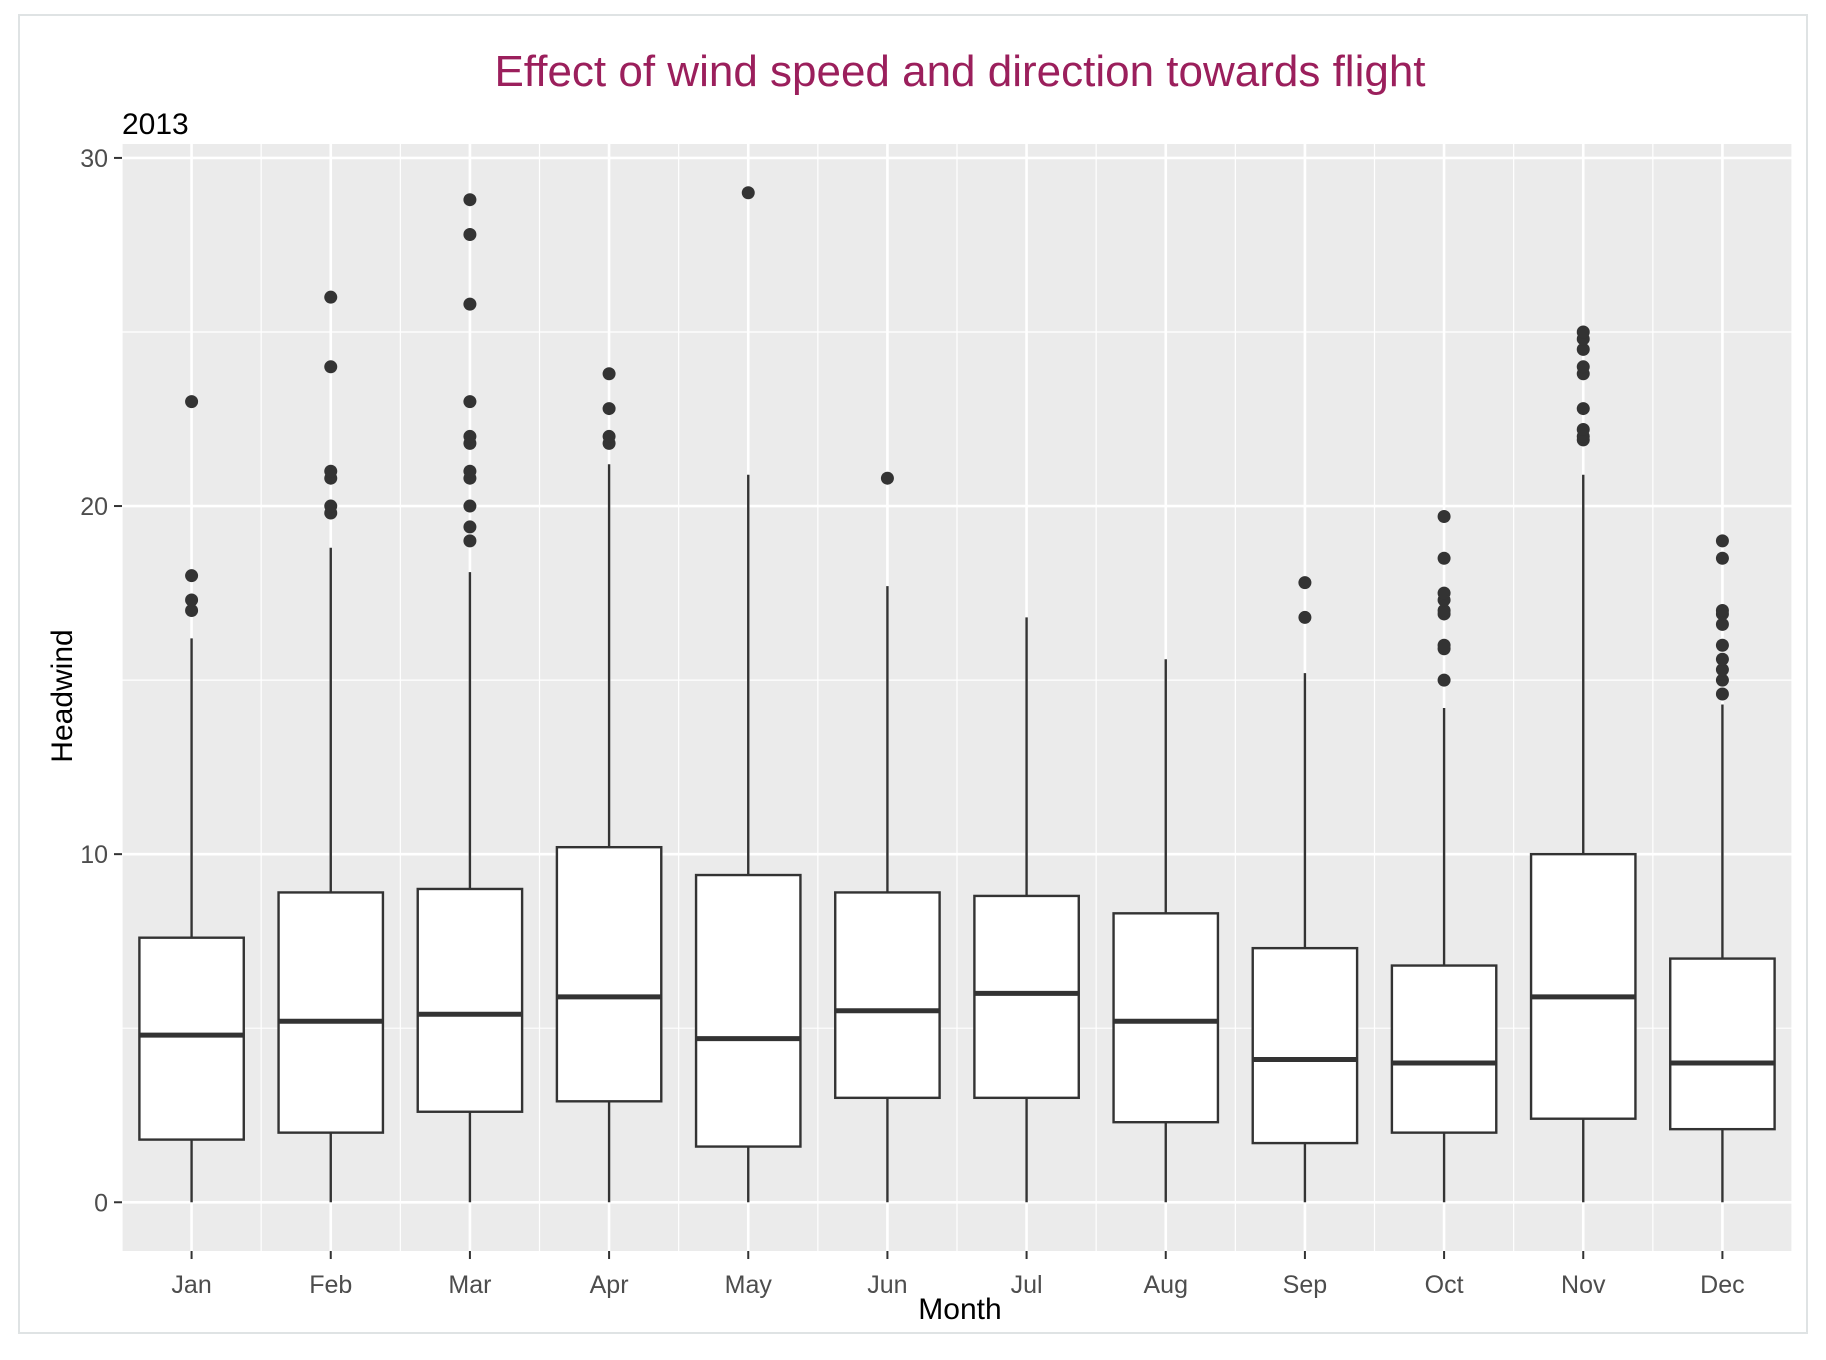 Image resolution: width=1826 pixels, height=1360 pixels. What do you see at coordinates (748, 694) in the screenshot?
I see `box-may` at bounding box center [748, 694].